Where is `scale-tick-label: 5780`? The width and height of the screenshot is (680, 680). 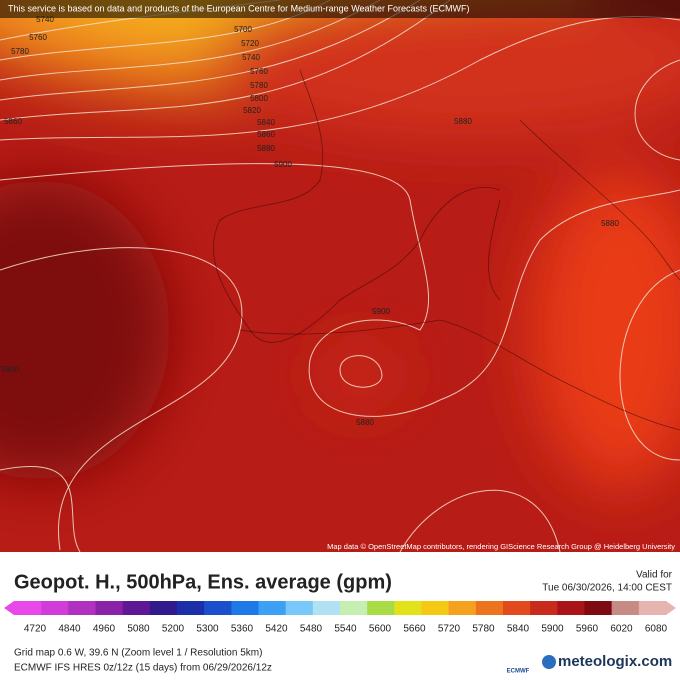
scale-tick-label: 5780 is located at coordinates (483, 629).